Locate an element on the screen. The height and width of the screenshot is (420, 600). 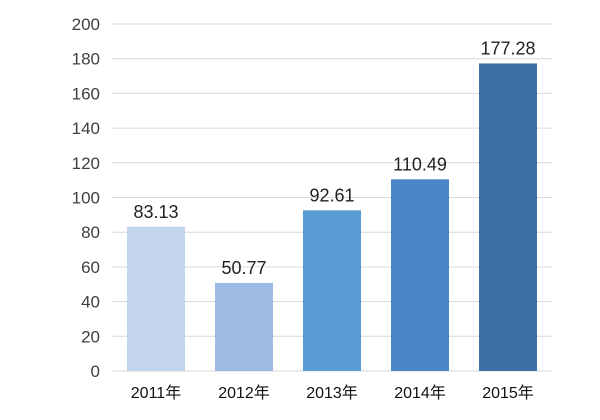
y-tick-label: 100 is located at coordinates (86, 198).